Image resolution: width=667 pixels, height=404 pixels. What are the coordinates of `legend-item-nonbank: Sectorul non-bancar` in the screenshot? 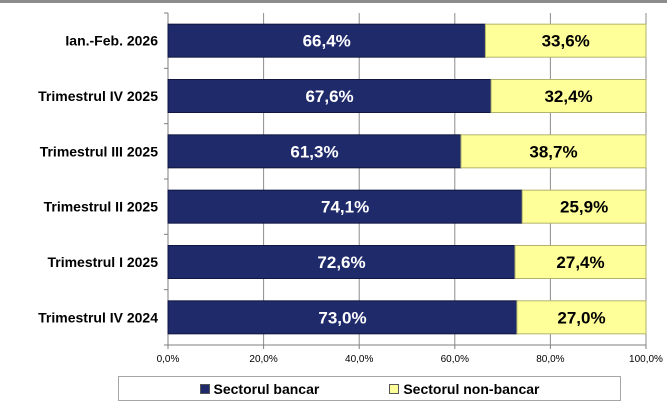 It's located at (464, 389).